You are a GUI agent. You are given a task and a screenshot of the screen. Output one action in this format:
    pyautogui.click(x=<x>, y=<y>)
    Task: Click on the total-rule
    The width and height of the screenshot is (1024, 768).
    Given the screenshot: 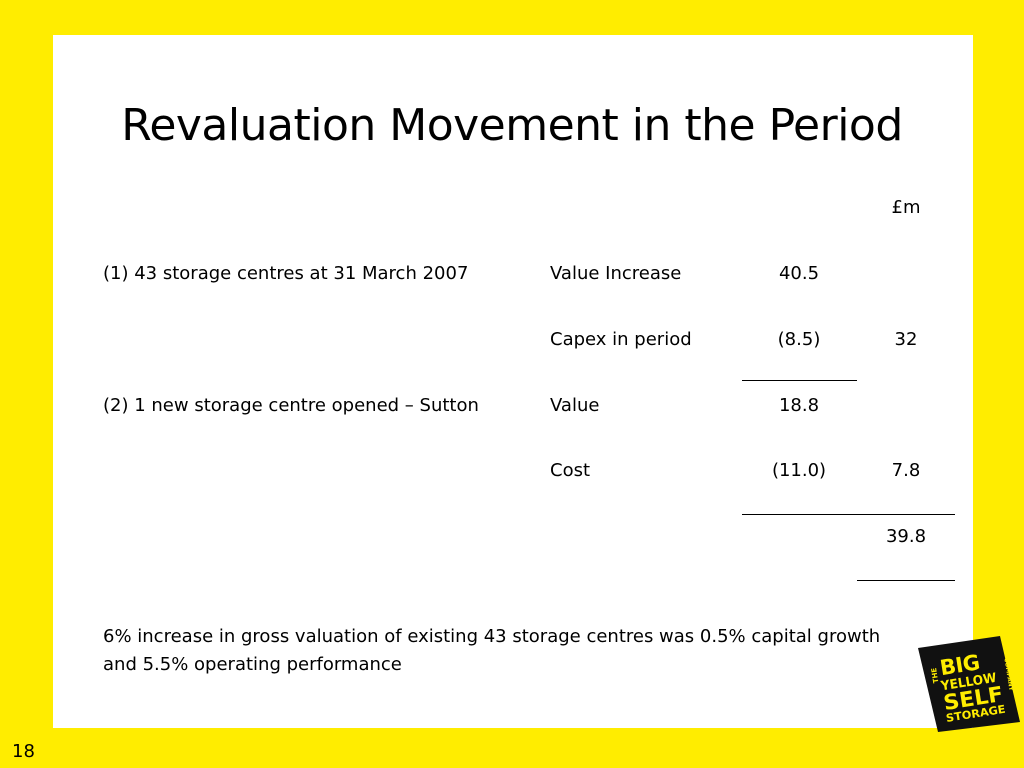 What is the action you would take?
    pyautogui.click(x=848, y=514)
    